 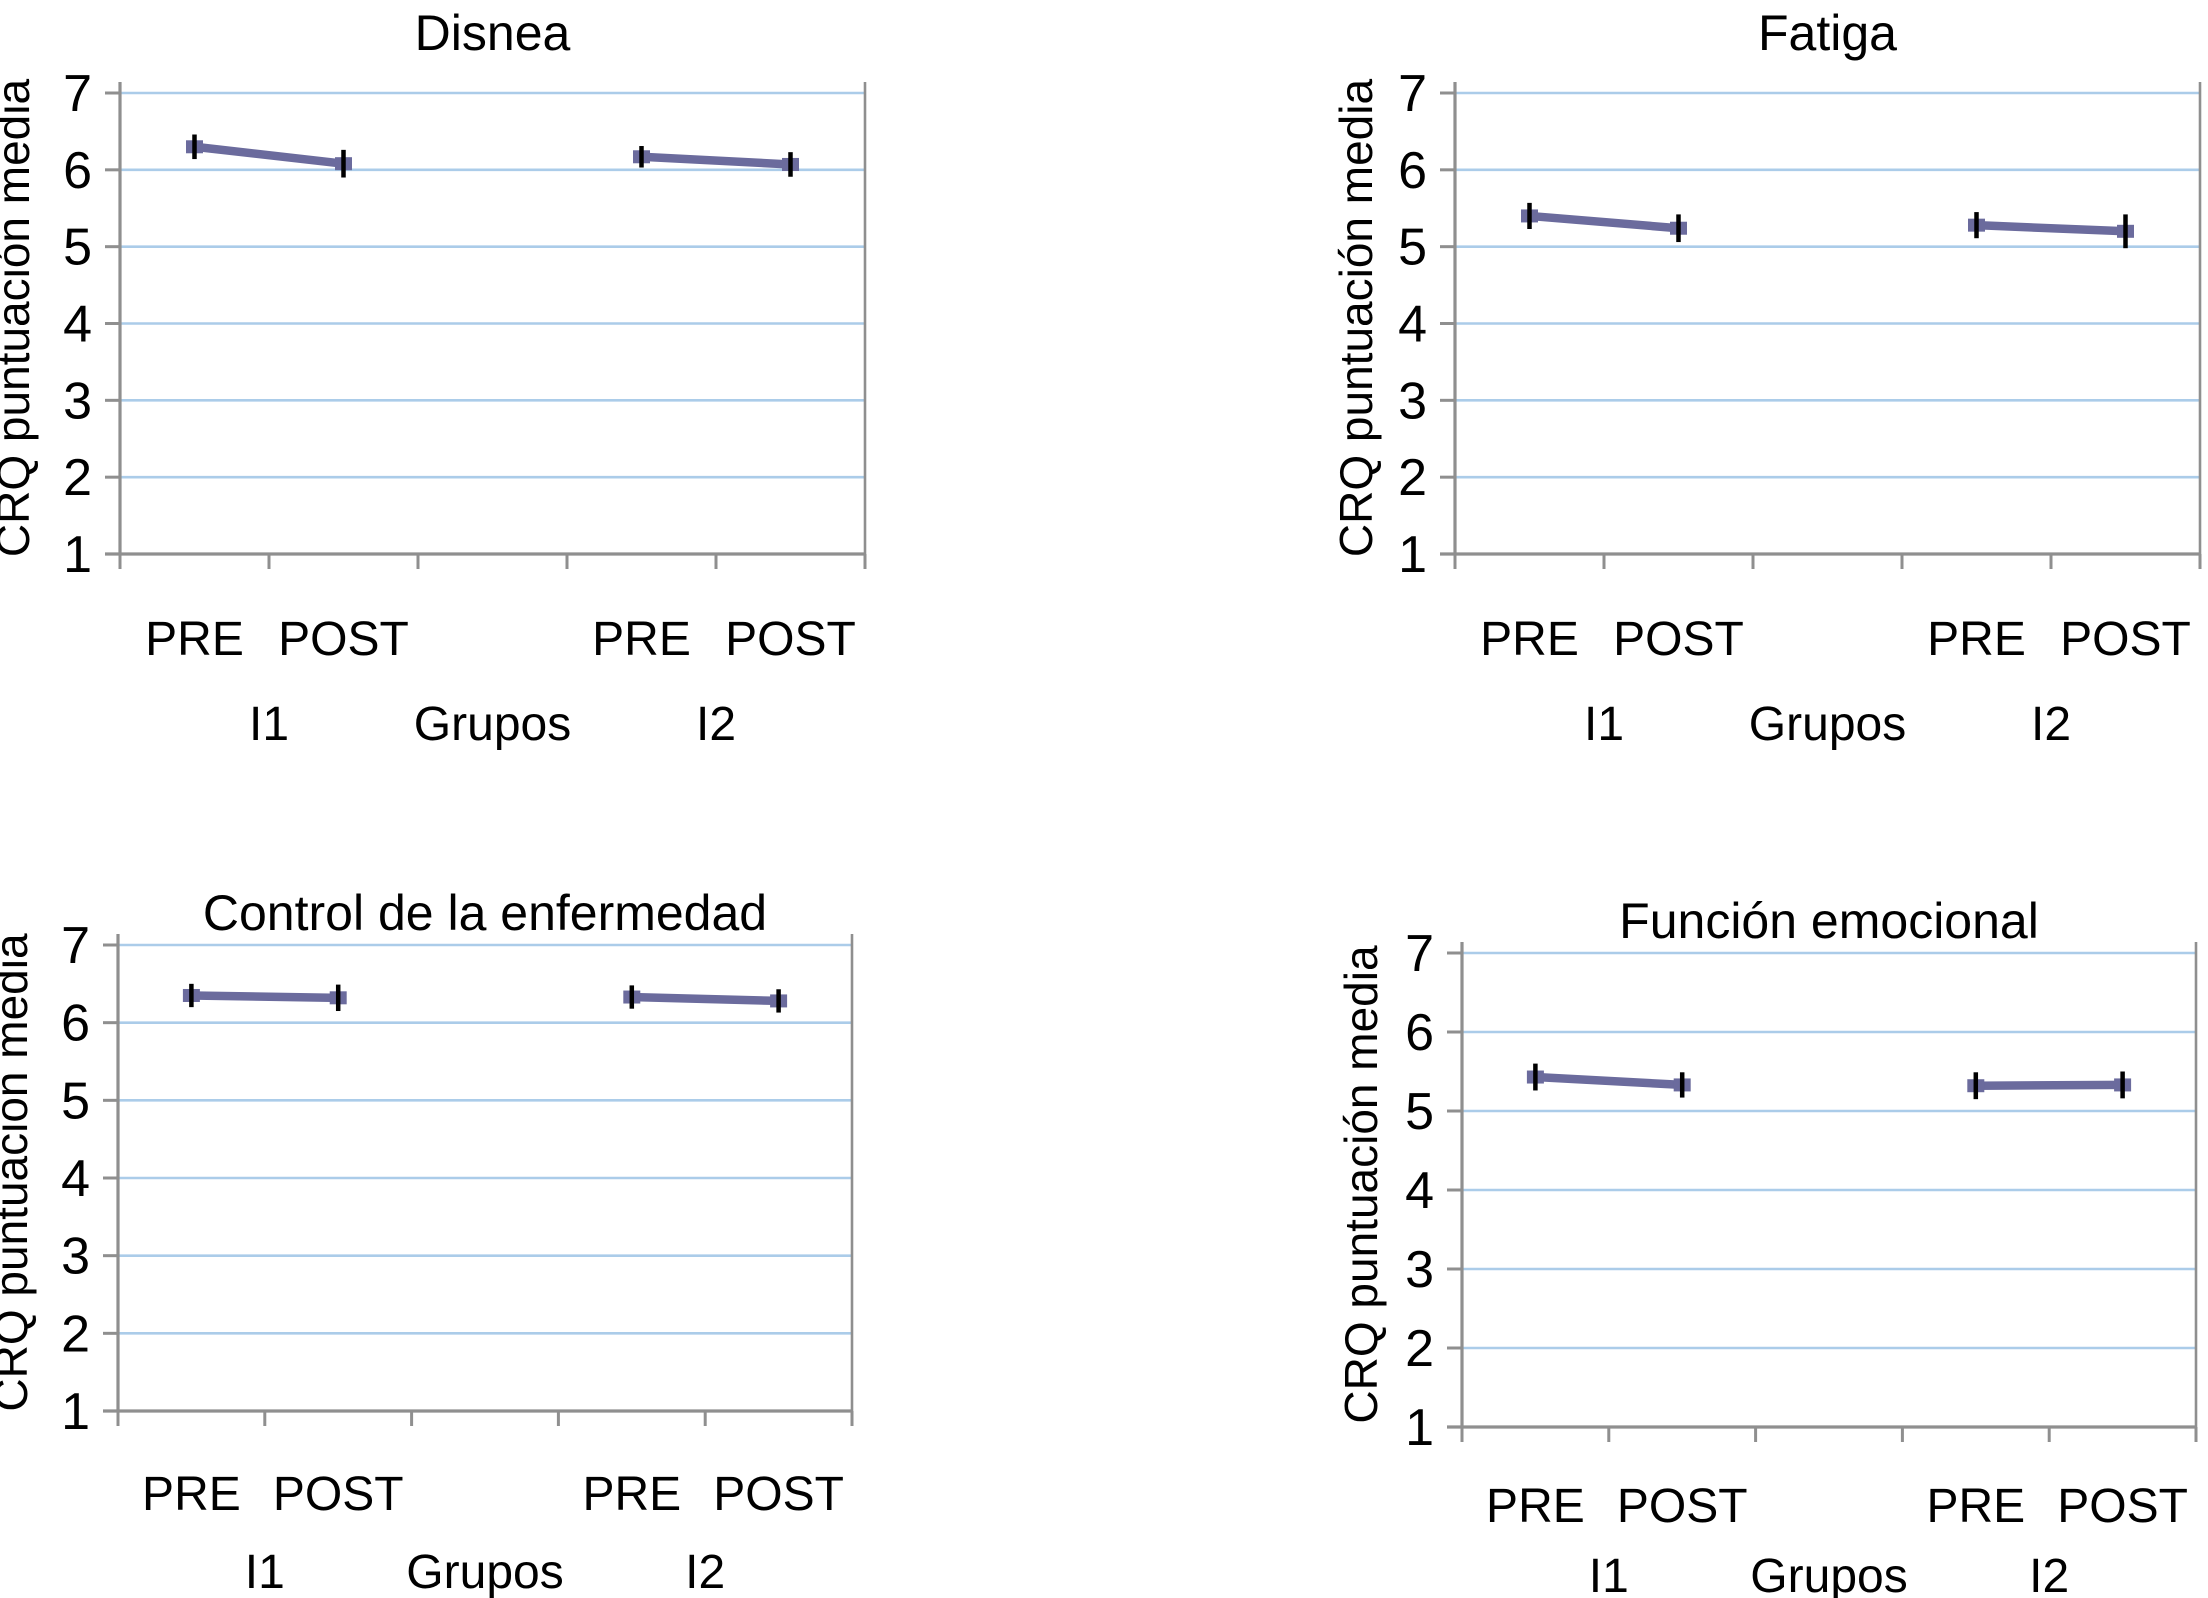 I want to click on chart-title: Fatiga, so click(x=1827, y=33).